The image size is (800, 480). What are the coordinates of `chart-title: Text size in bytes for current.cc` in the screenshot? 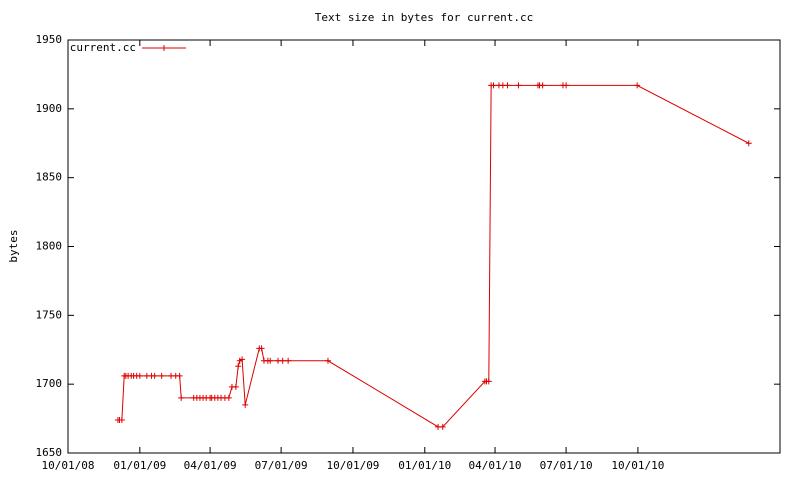 It's located at (424, 17).